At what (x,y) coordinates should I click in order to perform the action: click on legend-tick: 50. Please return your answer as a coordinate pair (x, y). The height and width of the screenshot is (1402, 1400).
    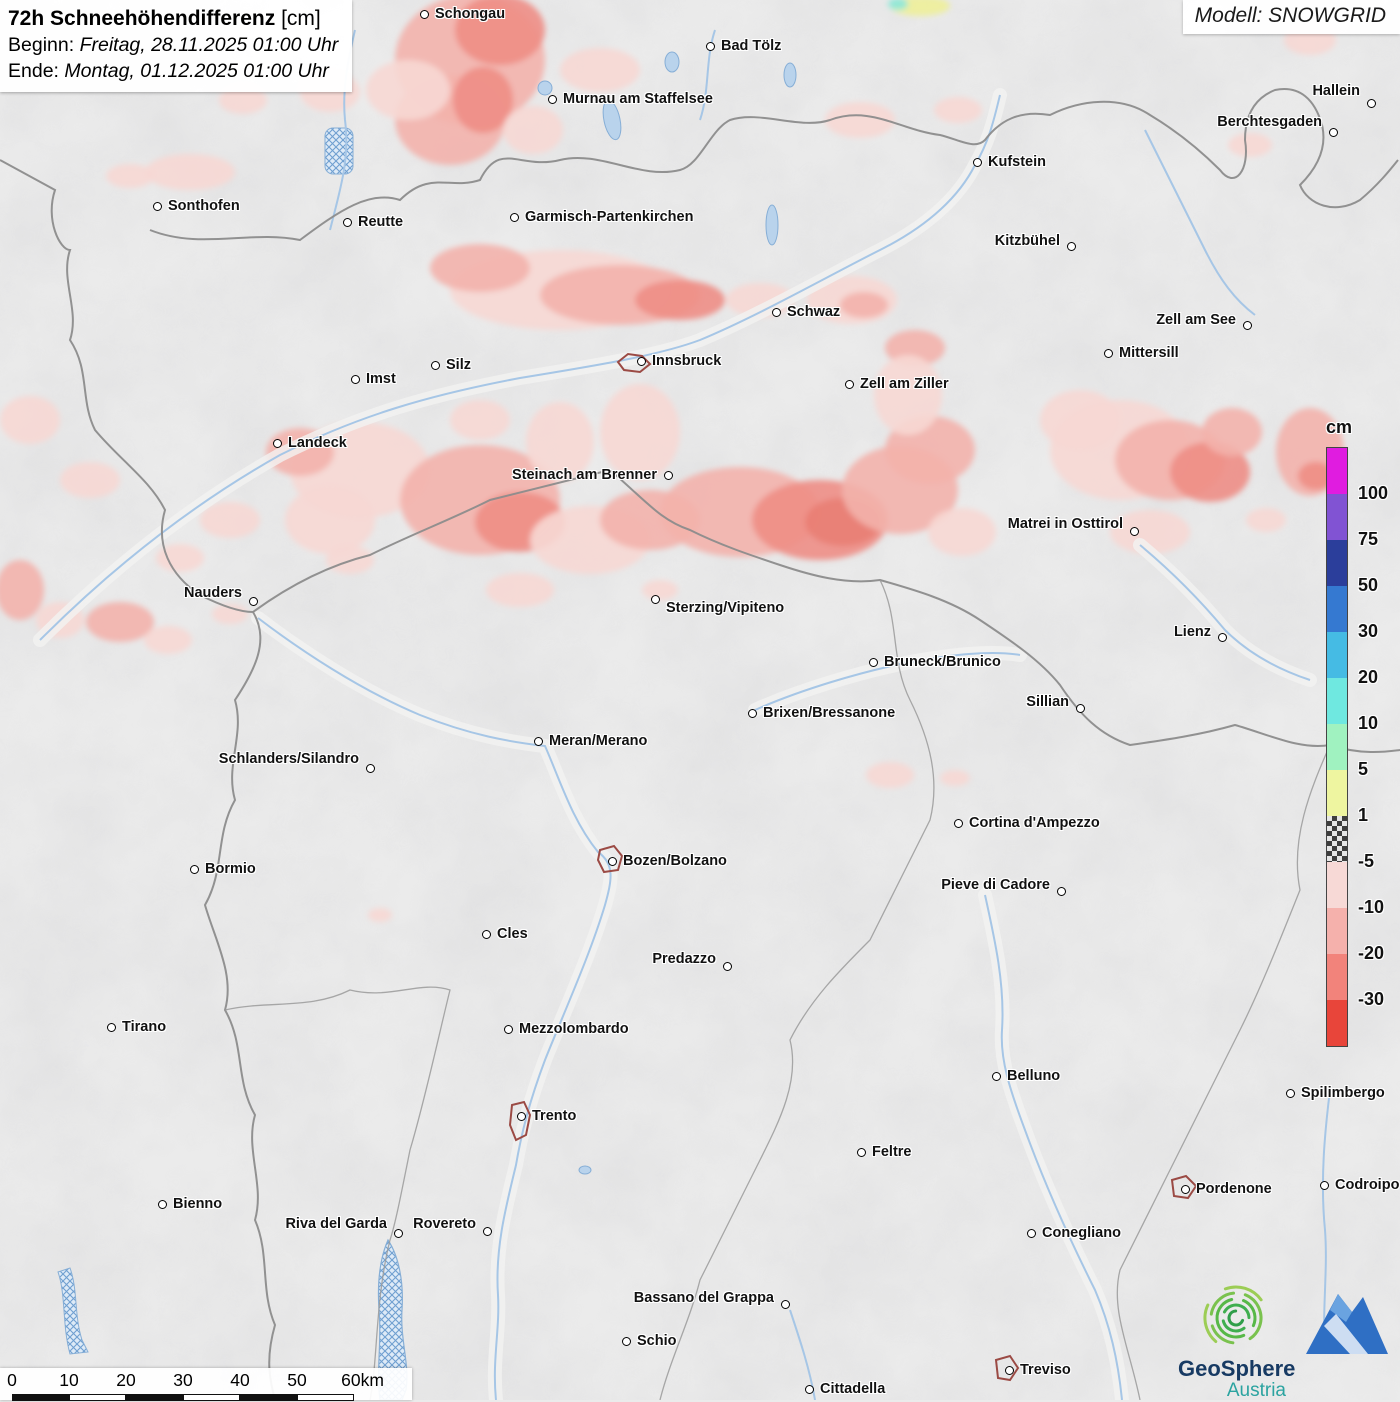
    Looking at the image, I should click on (1368, 585).